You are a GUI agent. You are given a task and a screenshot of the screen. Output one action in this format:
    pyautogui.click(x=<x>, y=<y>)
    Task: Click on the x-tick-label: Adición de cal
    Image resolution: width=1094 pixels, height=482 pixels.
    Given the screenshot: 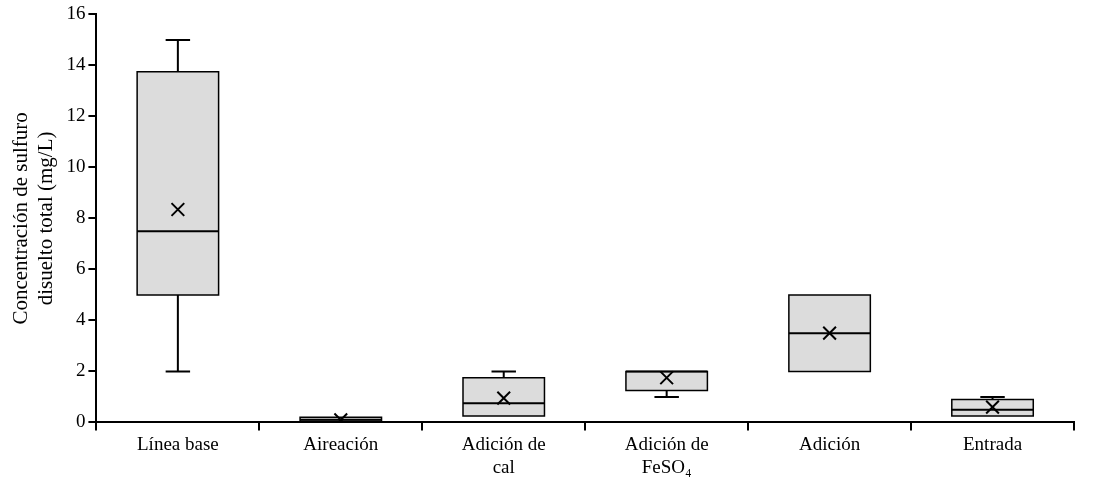 What is the action you would take?
    pyautogui.click(x=503, y=454)
    